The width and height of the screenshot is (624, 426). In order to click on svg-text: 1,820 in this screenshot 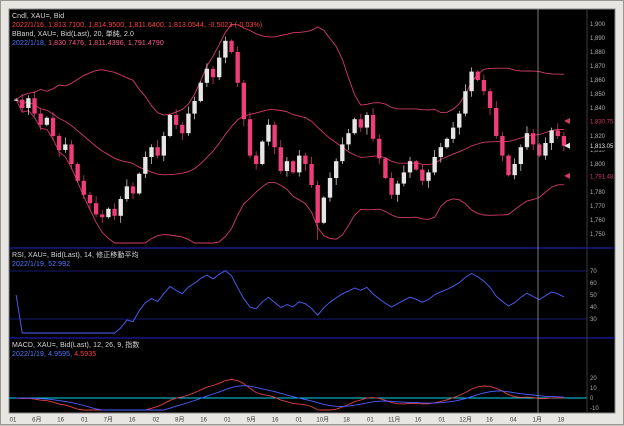, I will do `click(598, 137)`.